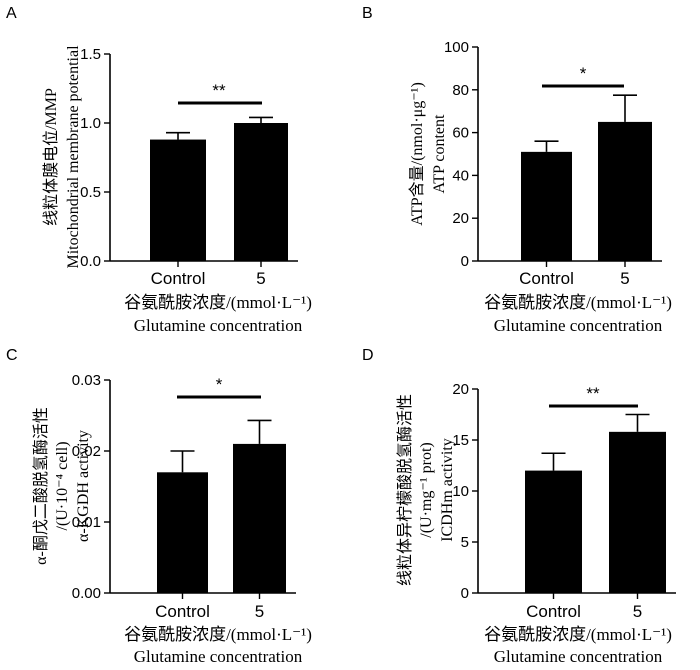 Image resolution: width=700 pixels, height=670 pixels. What do you see at coordinates (368, 355) in the screenshot?
I see `panel-letter: D` at bounding box center [368, 355].